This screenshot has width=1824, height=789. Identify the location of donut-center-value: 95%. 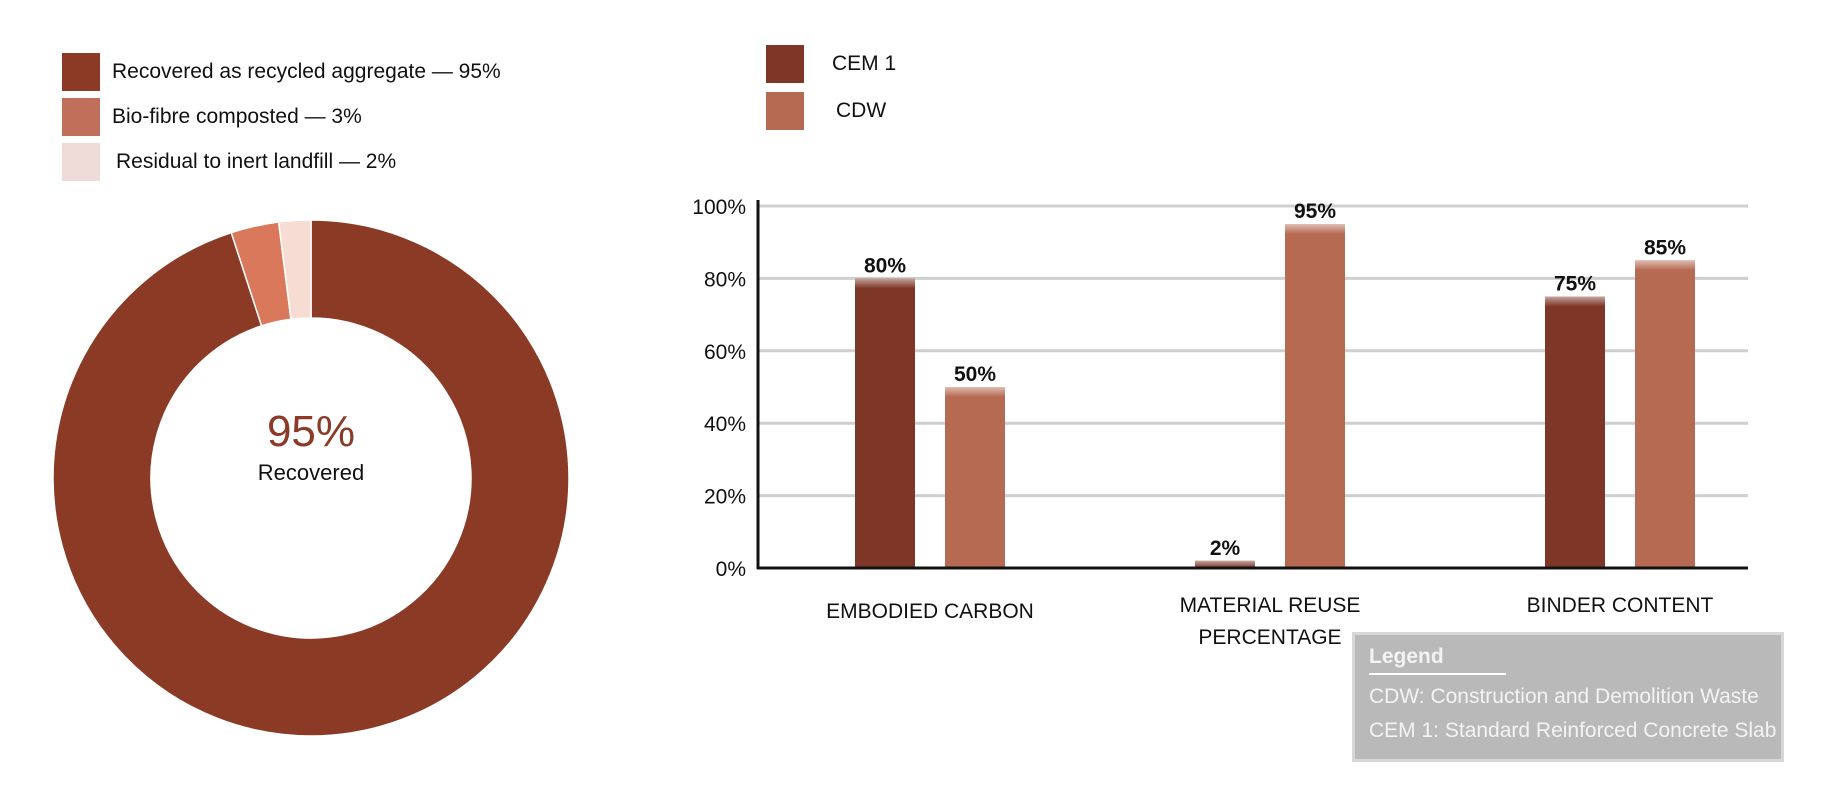
(311, 431).